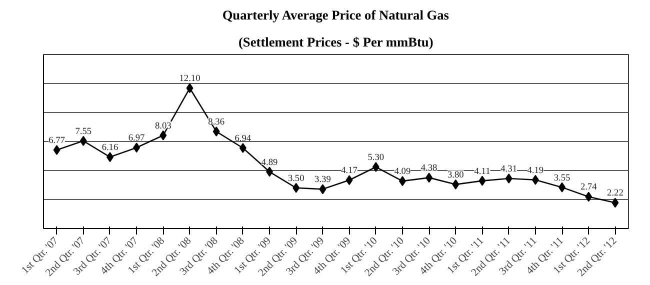  Describe the element at coordinates (335, 15) in the screenshot. I see `chart-title: Quarterly Average Price of Natural Gas` at that location.